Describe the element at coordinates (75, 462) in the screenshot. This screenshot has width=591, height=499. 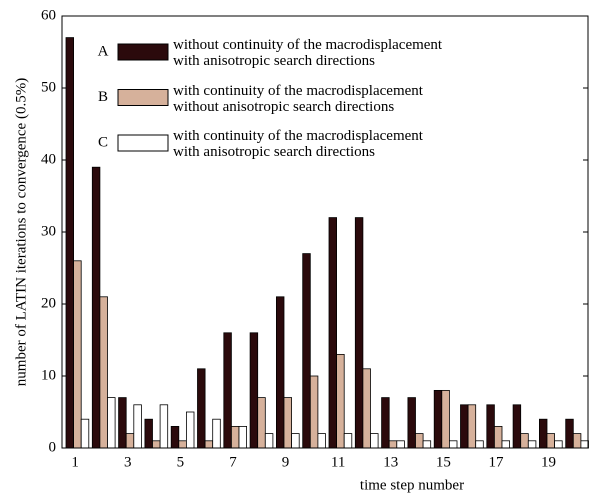
I see `x-tick-label: 1` at that location.